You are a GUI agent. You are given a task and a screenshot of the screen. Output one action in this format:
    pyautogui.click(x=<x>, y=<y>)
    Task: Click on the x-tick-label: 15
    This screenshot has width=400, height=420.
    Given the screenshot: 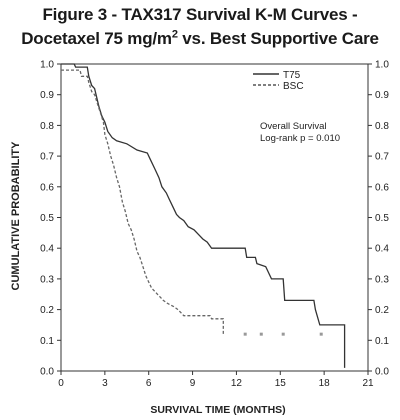 What is the action you would take?
    pyautogui.click(x=281, y=383)
    